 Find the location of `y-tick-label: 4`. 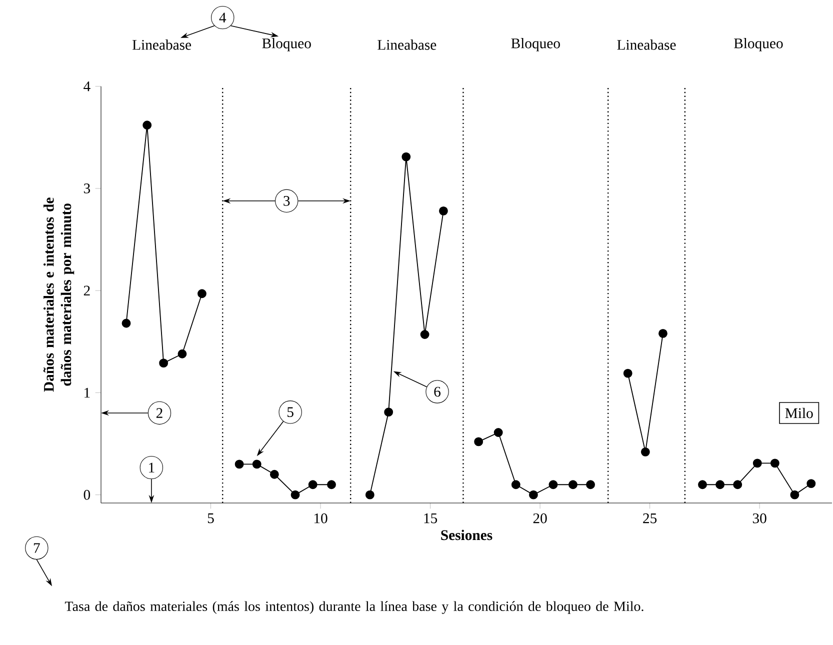

y-tick-label: 4 is located at coordinates (87, 87).